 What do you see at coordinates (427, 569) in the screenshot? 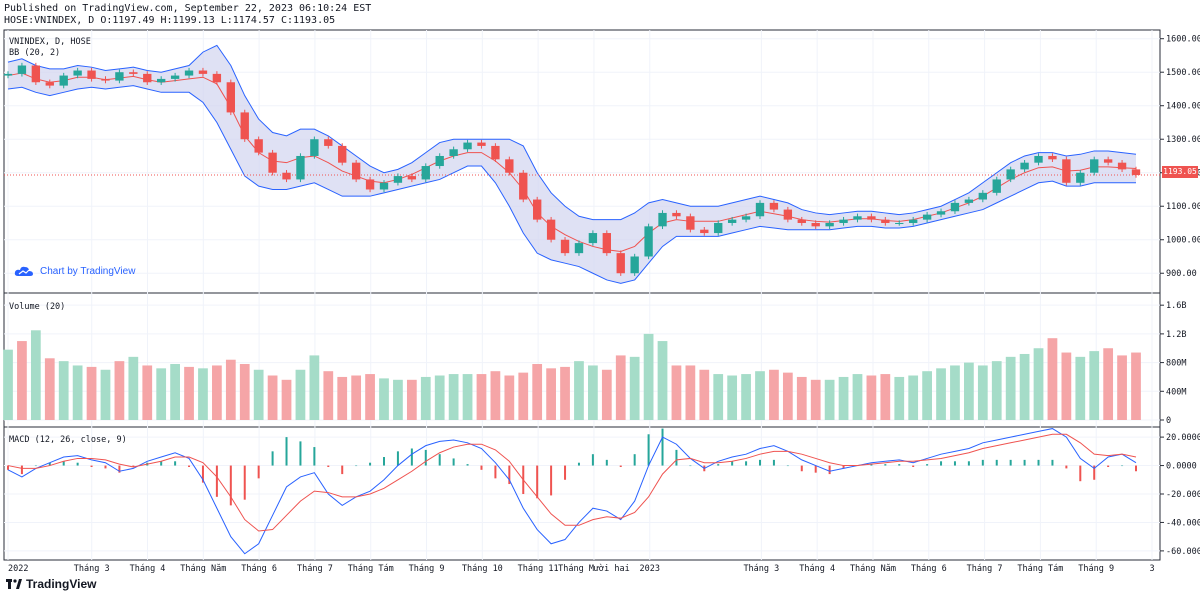
I see `x-tick-label: Tháng 9` at bounding box center [427, 569].